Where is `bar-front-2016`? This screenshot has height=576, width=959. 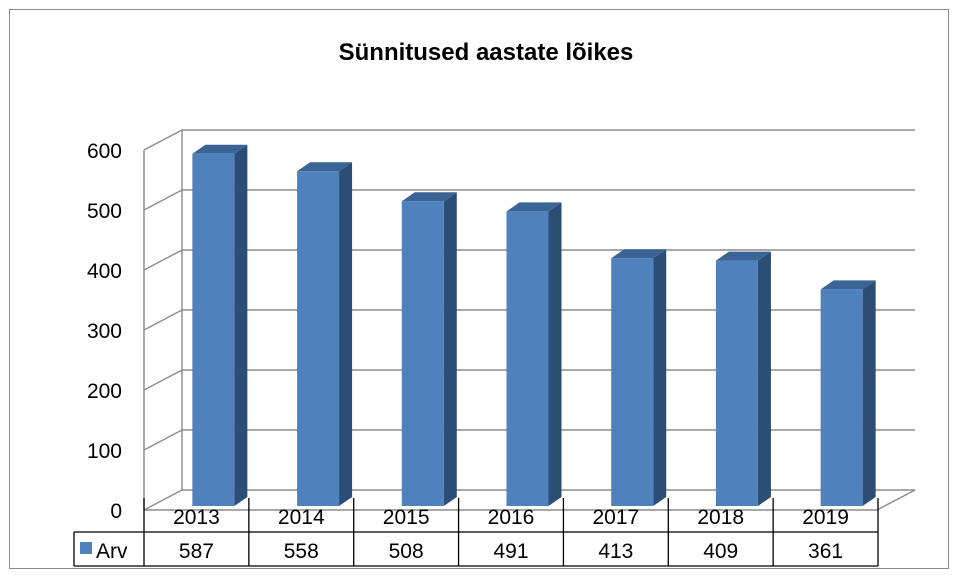
bar-front-2016 is located at coordinates (527, 358).